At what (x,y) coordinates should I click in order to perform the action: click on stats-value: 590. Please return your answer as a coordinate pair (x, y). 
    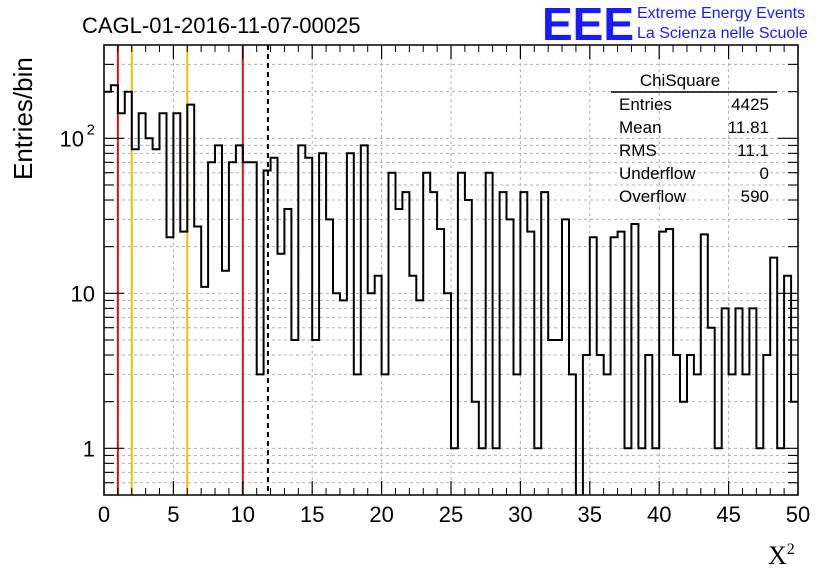
    Looking at the image, I should click on (755, 196).